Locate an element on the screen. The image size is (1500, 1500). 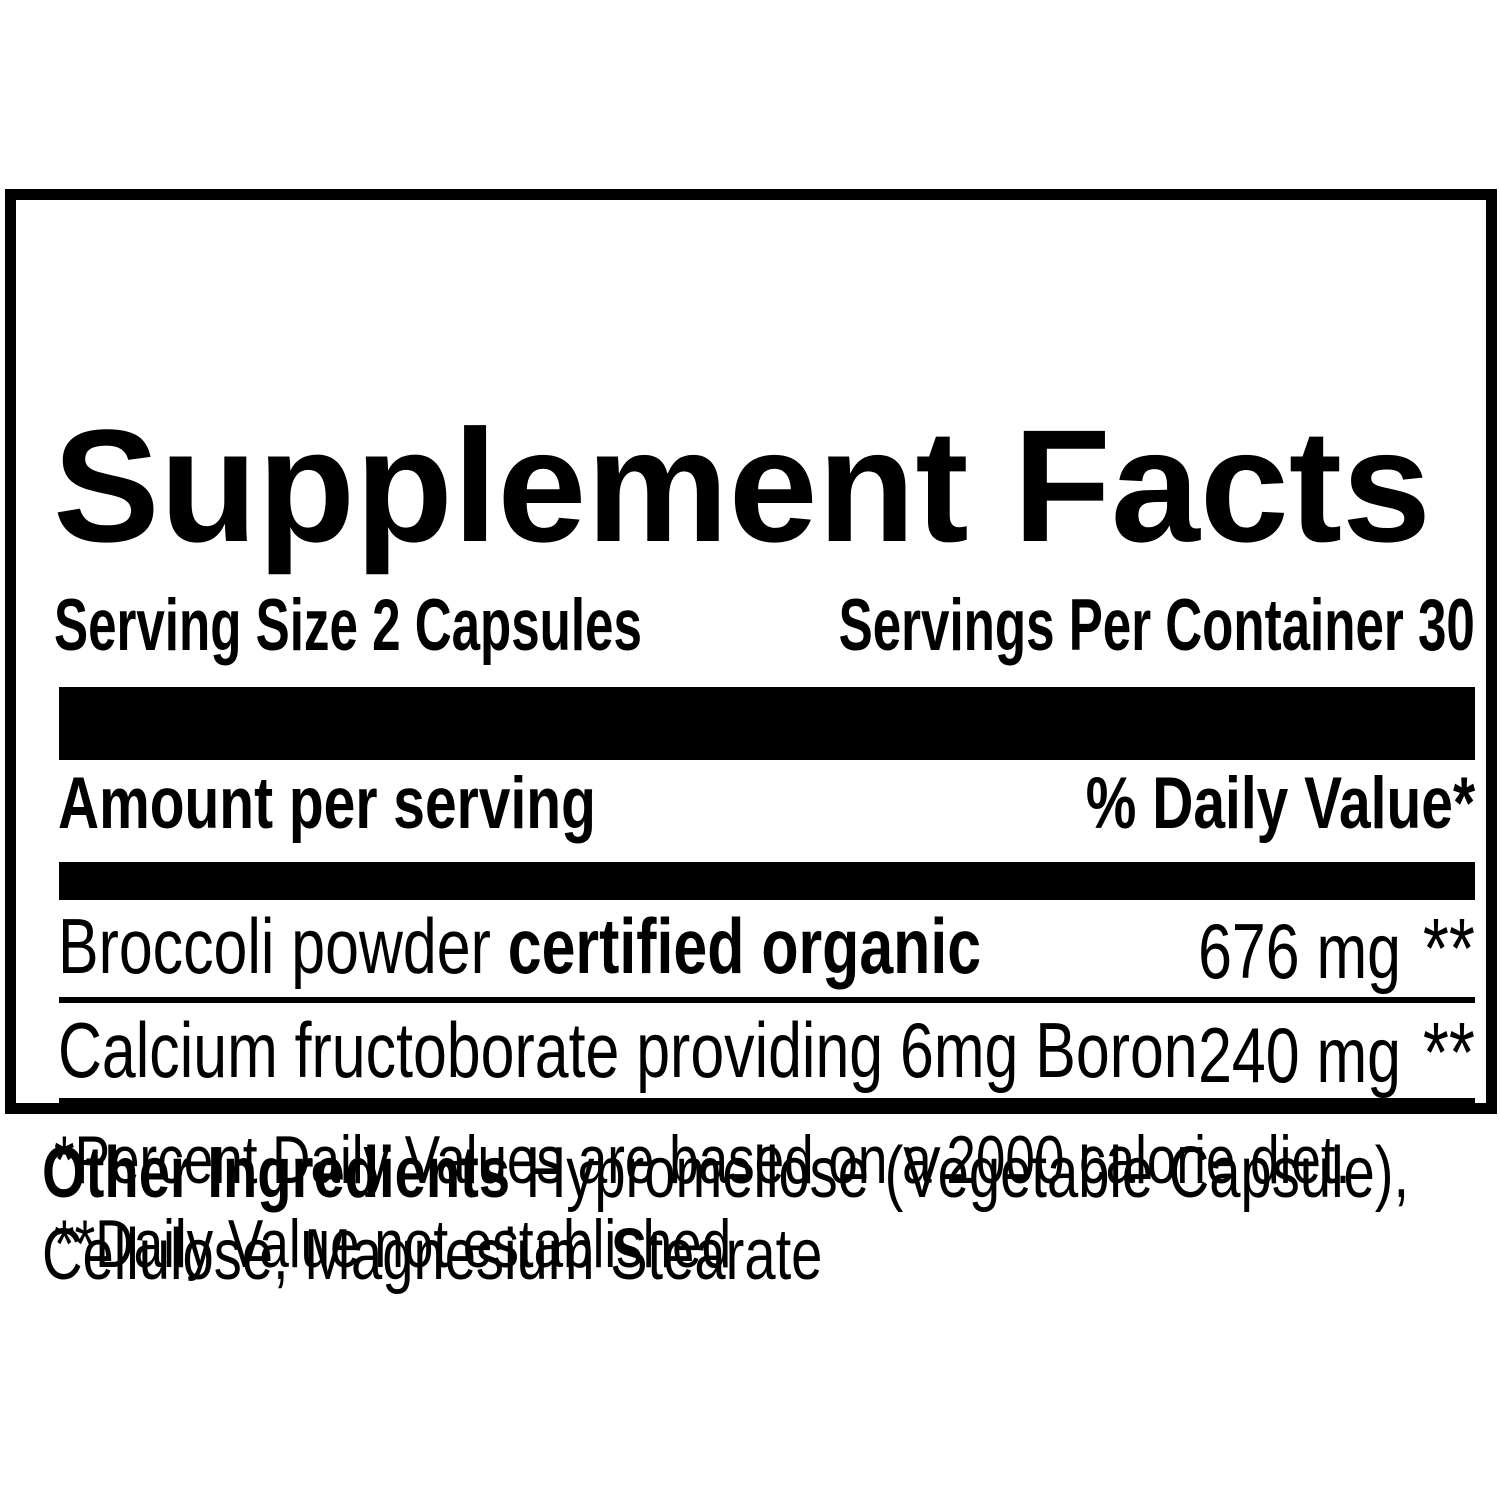
amount-per-serving-header: Amount per serving is located at coordinates (327, 803).